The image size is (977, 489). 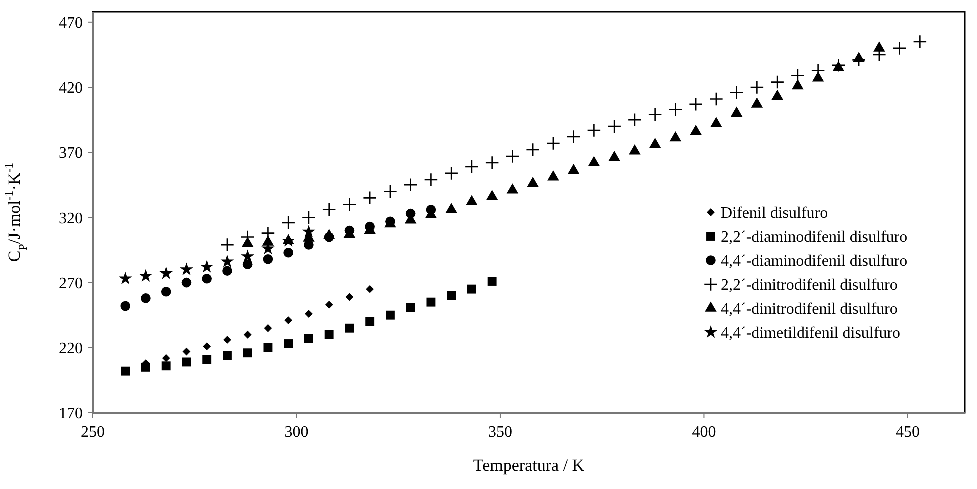 What do you see at coordinates (908, 432) in the screenshot?
I see `x-tick-label: 450` at bounding box center [908, 432].